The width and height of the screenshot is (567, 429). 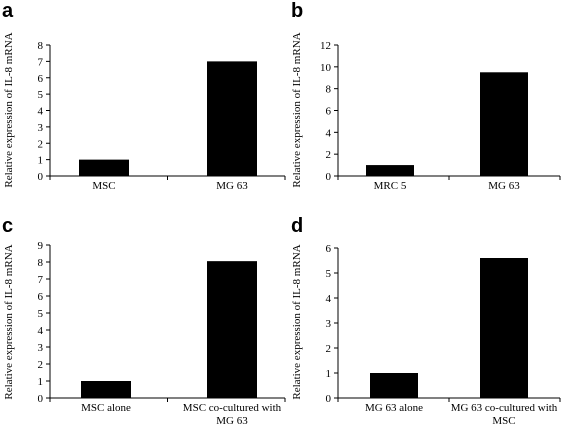 I want to click on x-tick-label: MG 63 alone, so click(x=394, y=408).